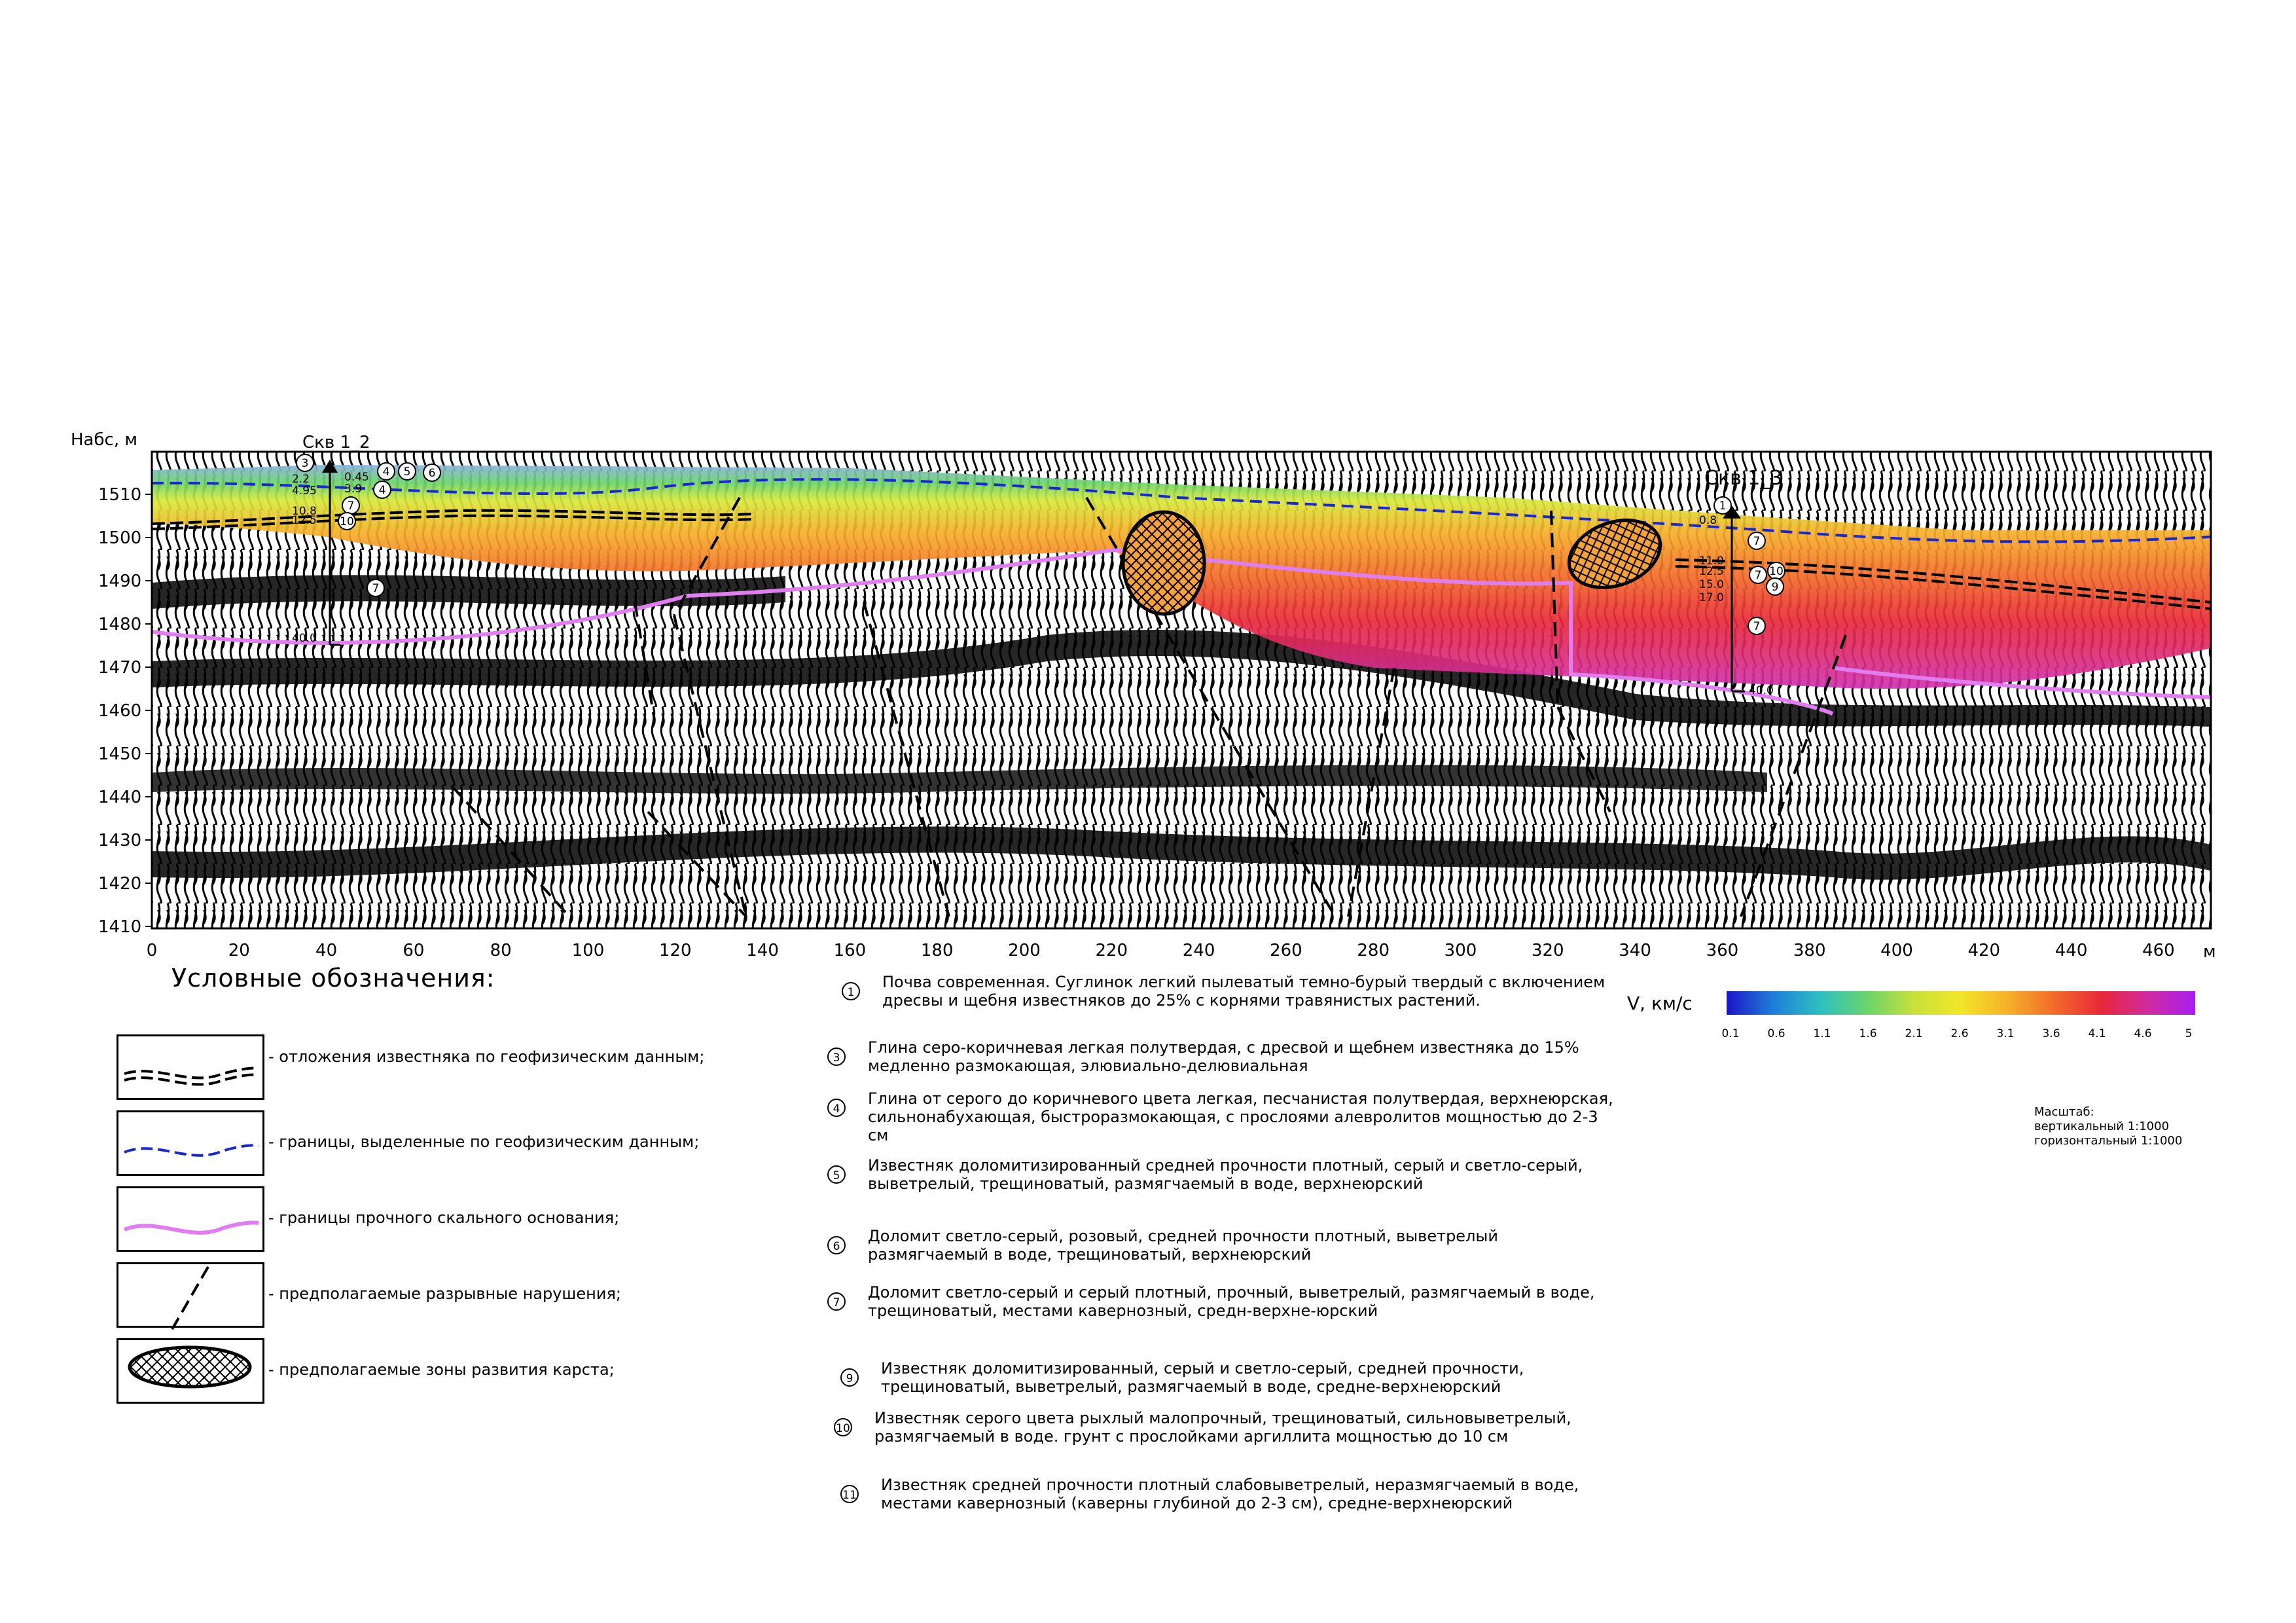  I want to click on velocity-tick-label: 5, so click(2189, 1033).